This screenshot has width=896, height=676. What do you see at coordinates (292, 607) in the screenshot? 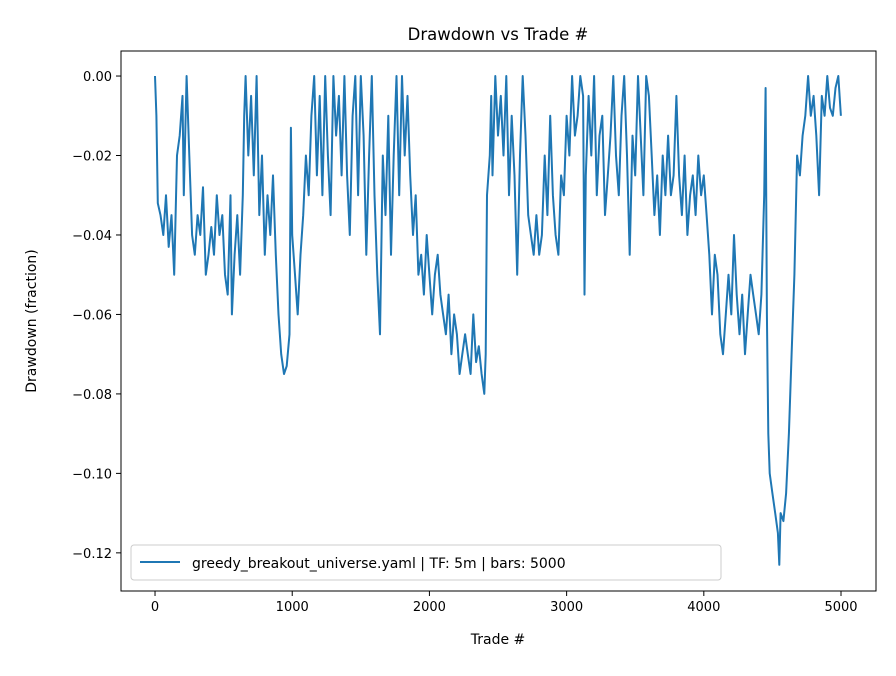
I see `x-tick-label: 1000` at bounding box center [292, 607].